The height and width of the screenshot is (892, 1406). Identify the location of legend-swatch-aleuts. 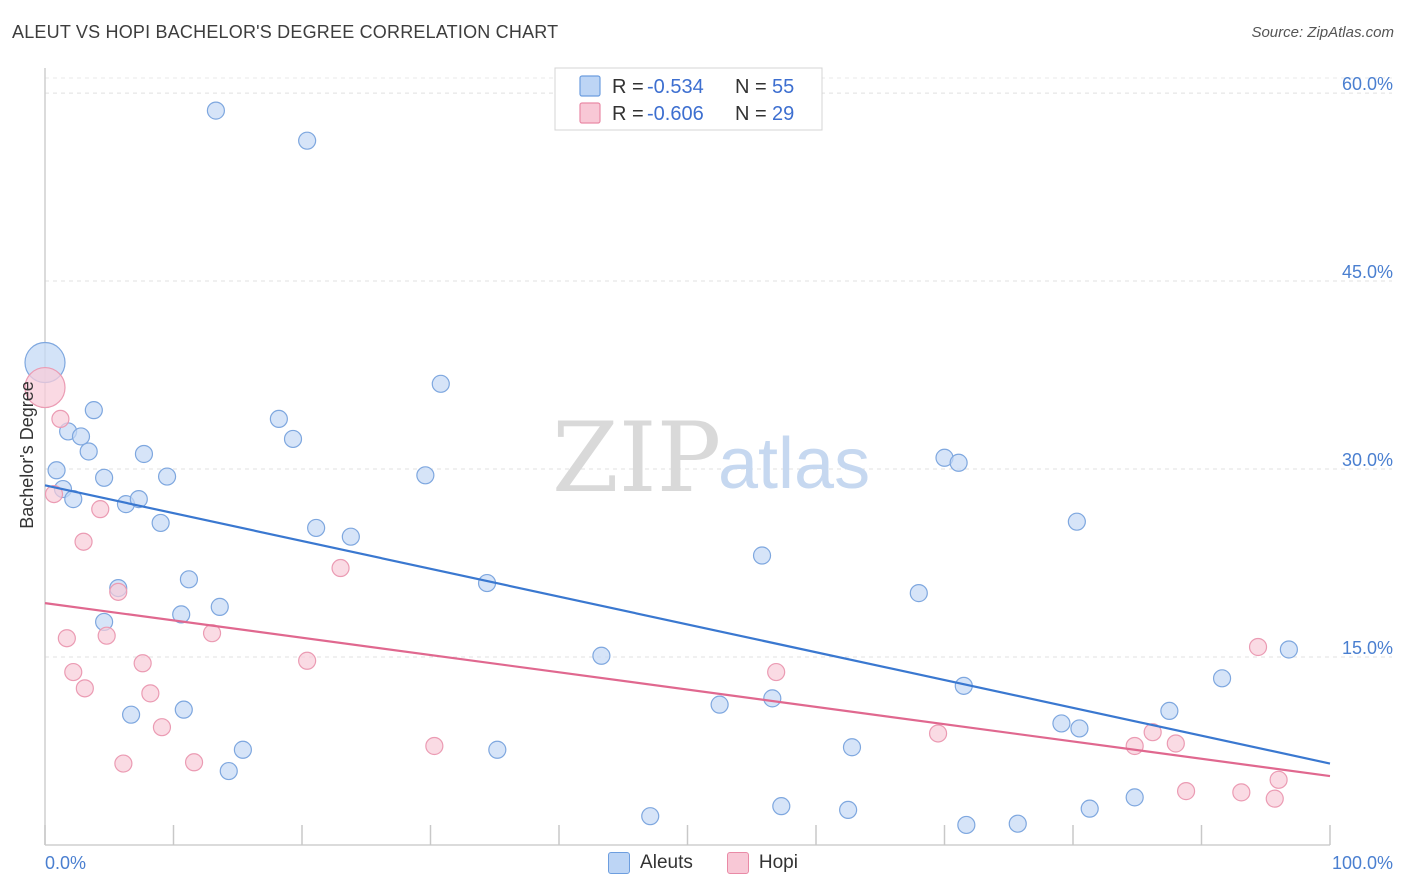
(619, 863).